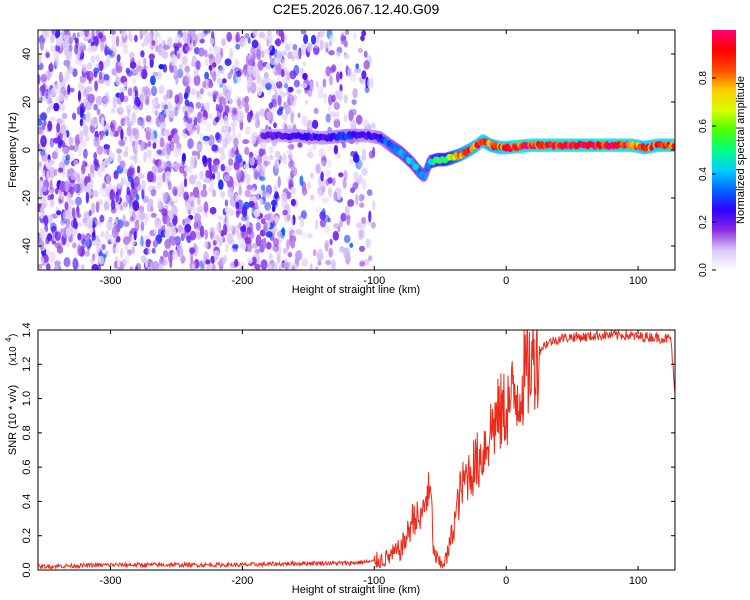  Describe the element at coordinates (741, 150) in the screenshot. I see `colorbar-label: Normalized spectral amplitude` at that location.